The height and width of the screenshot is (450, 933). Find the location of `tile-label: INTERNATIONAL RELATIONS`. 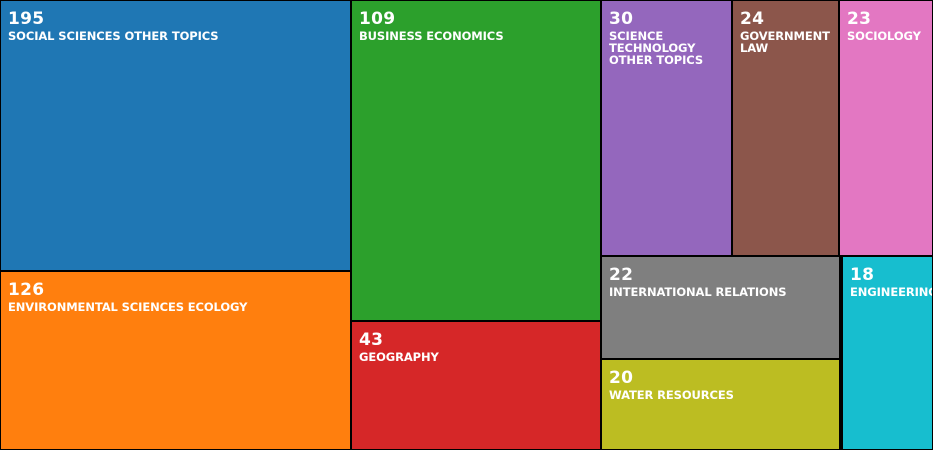

tile-label: INTERNATIONAL RELATIONS is located at coordinates (698, 292).